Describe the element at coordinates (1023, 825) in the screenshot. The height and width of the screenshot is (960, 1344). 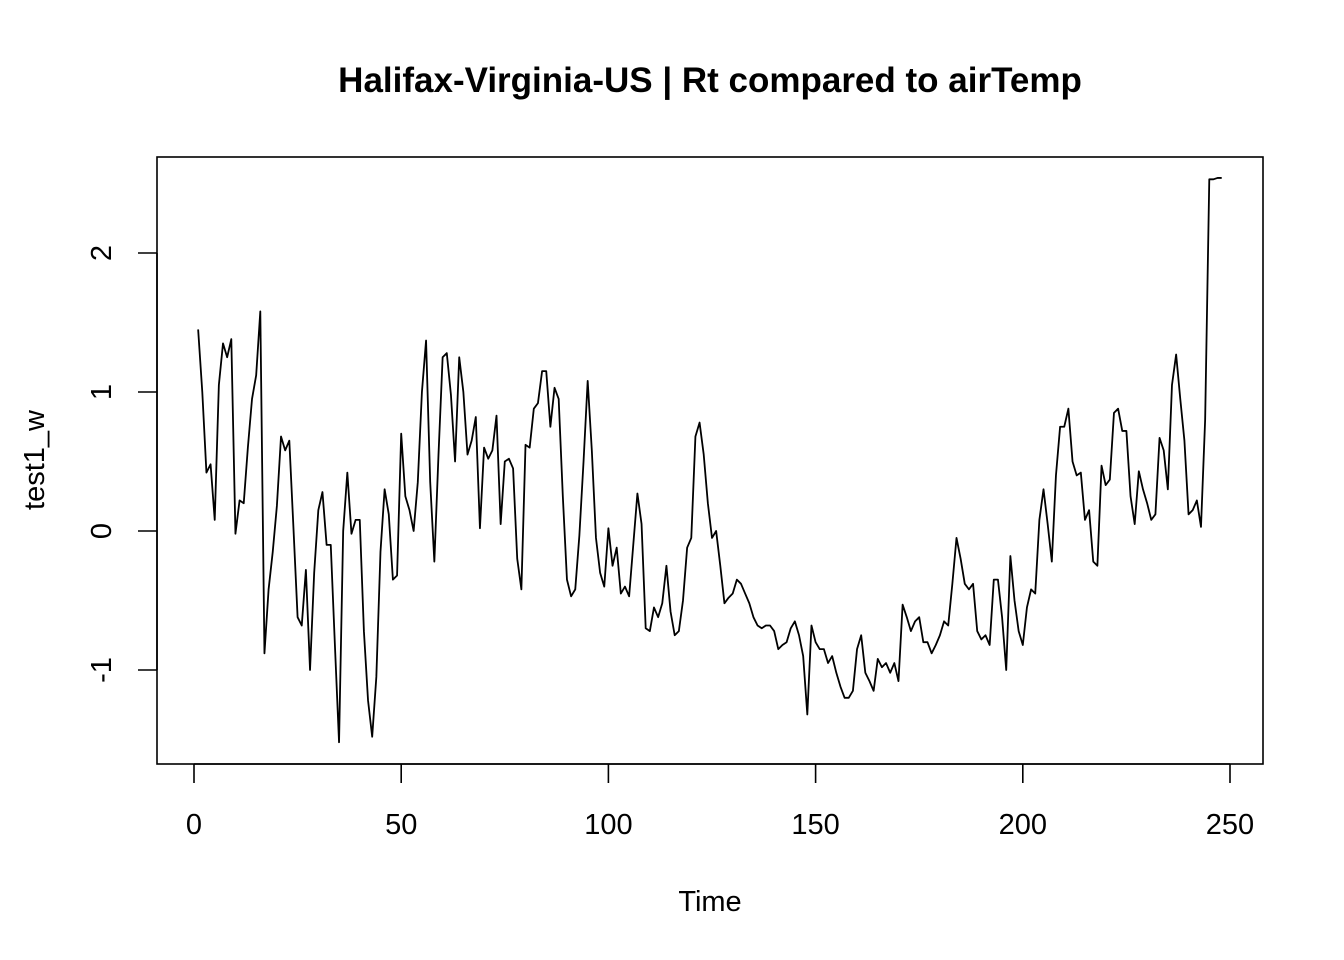
I see `x-tick-label: 200` at that location.